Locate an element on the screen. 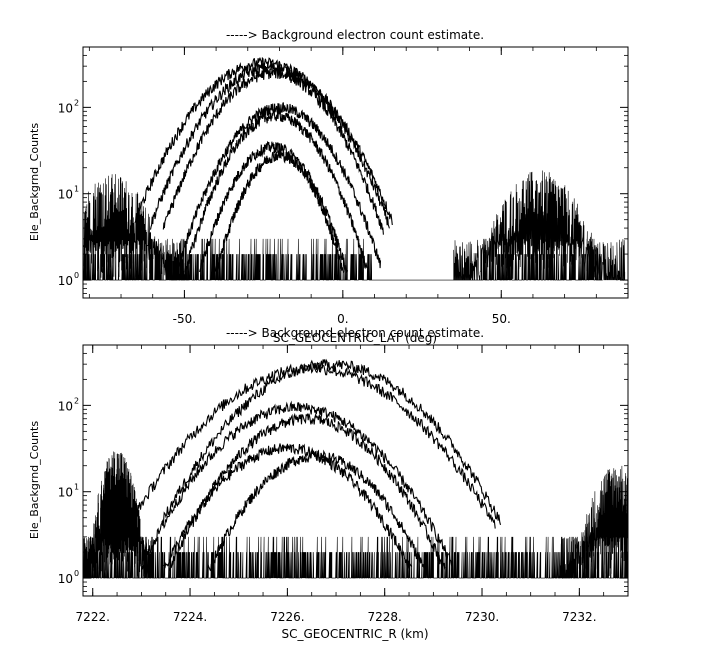 The image size is (724, 656). panel-bottom-ytick-label-2: 10 is located at coordinates (65, 406).